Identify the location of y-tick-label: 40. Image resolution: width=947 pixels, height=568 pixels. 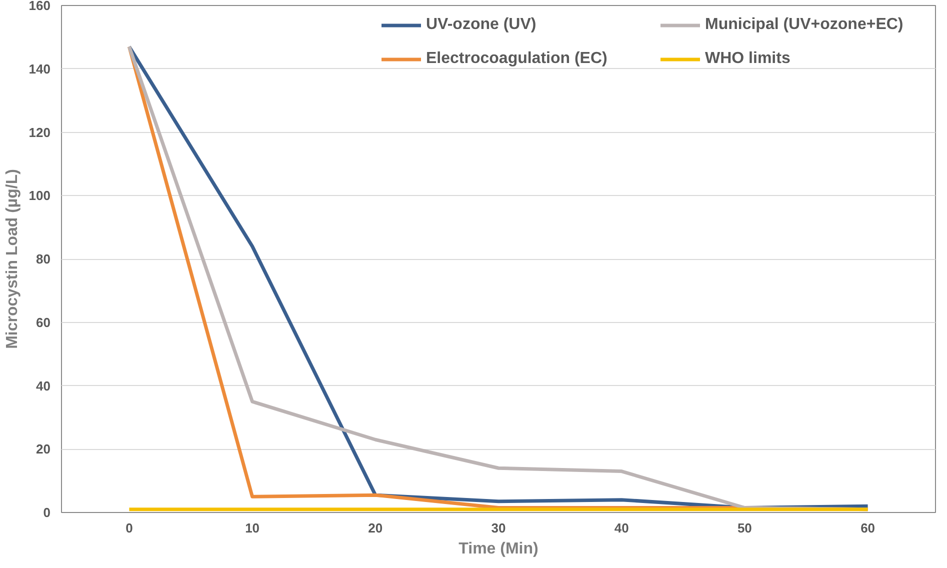
(43, 386).